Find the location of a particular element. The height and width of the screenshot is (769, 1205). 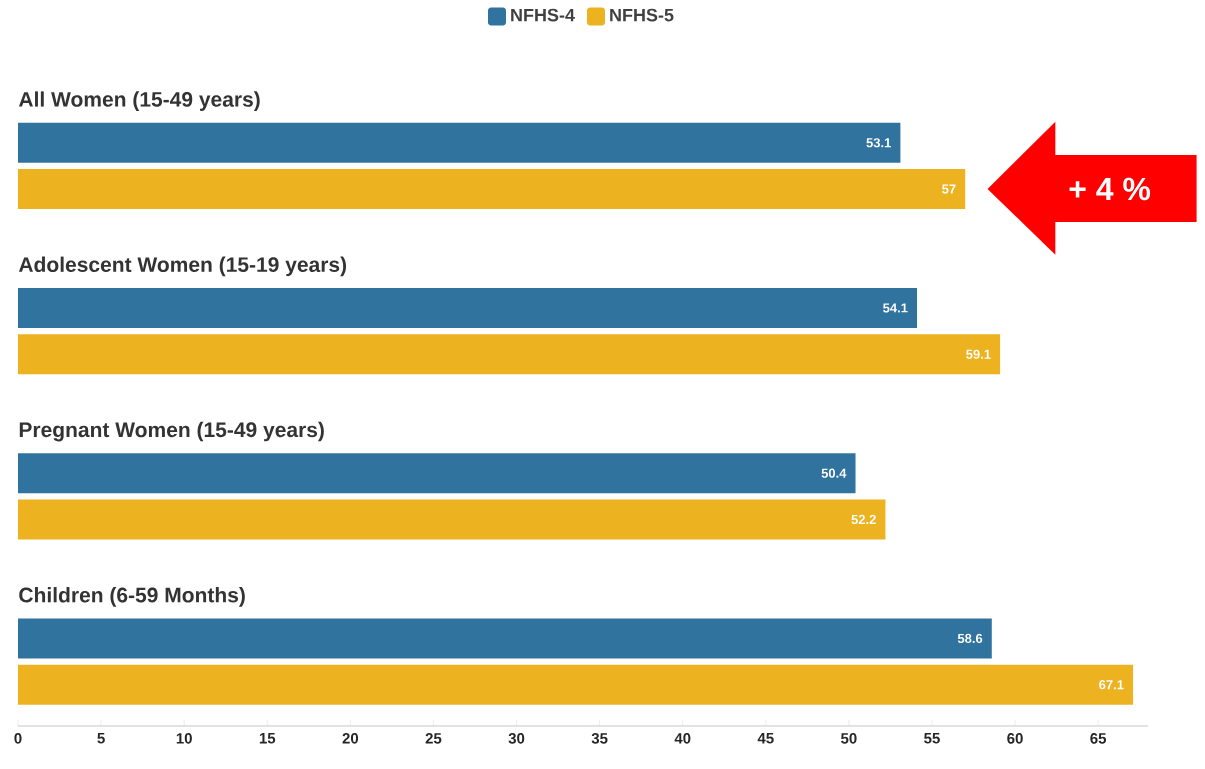

data-label: 67.1 is located at coordinates (1111, 685).